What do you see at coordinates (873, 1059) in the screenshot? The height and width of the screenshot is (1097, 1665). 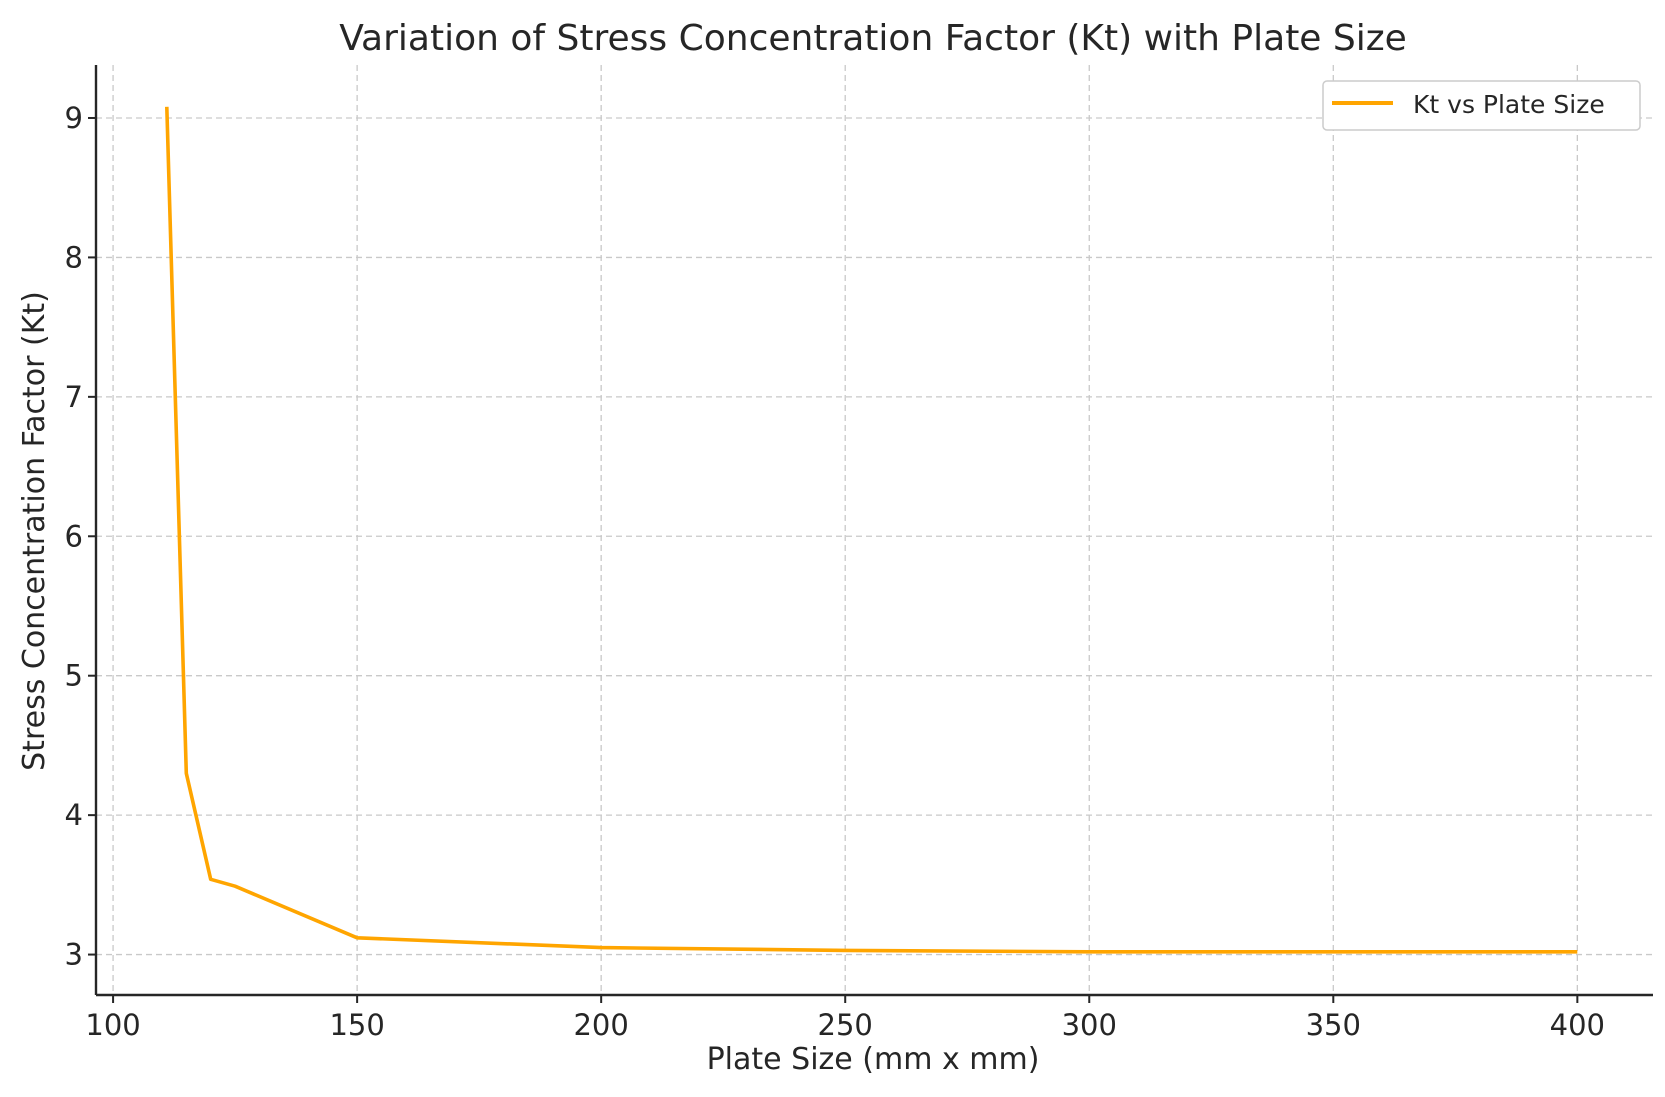 I see `x-axis-label: Plate Size (mm x mm)` at bounding box center [873, 1059].